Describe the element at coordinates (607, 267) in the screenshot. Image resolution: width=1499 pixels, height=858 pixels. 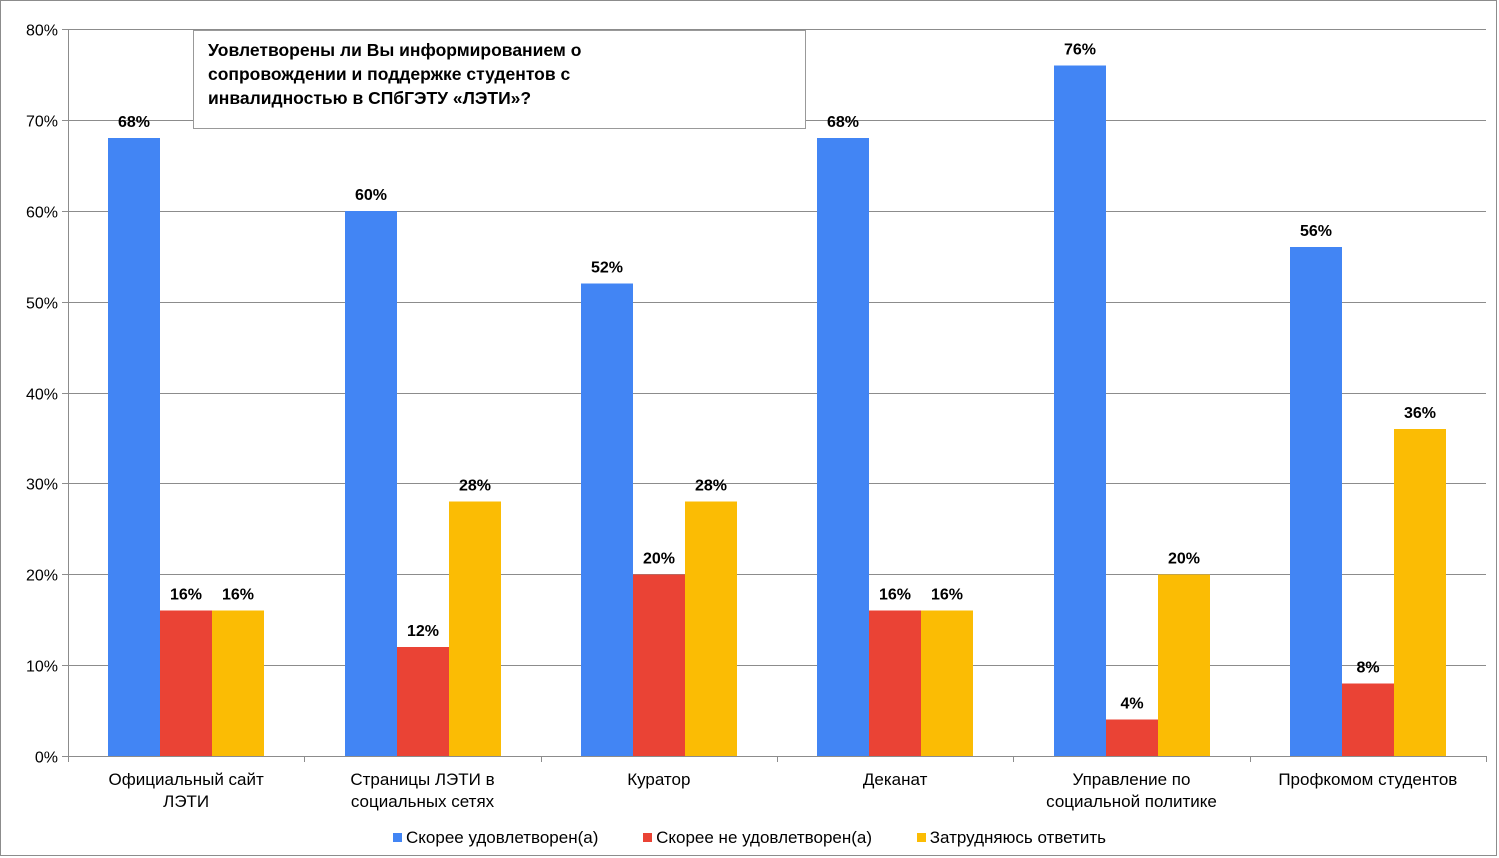
I see `data-label: 52%` at that location.